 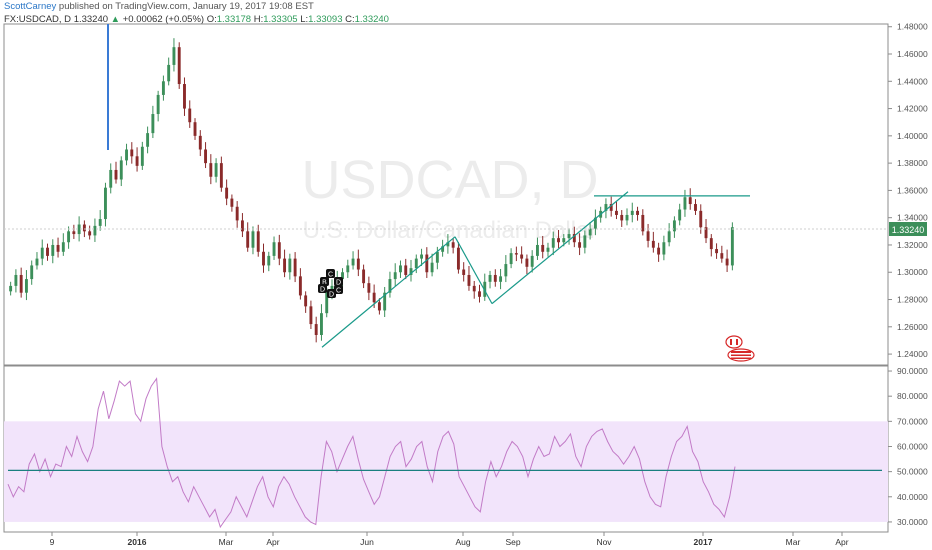 I want to click on pattern-label-cluster: C B D D C D, so click(x=330, y=284).